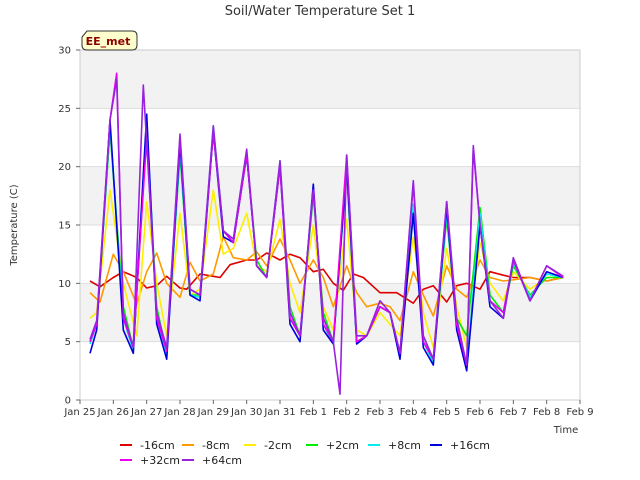  I want to click on x-tick-label: Feb 7, so click(513, 412).